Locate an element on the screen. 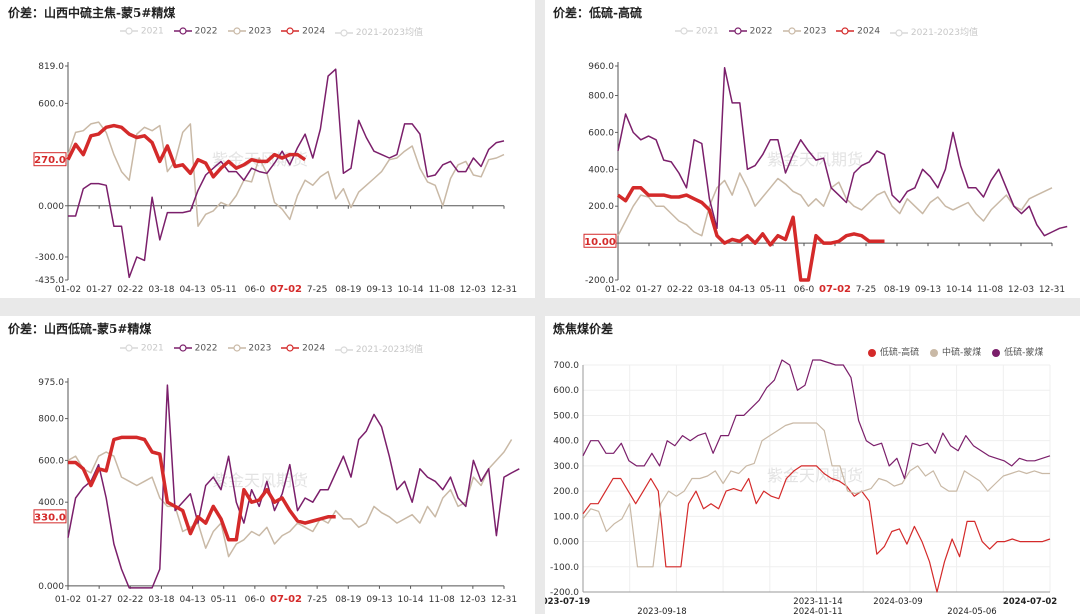  x-tick-label: 12-31 is located at coordinates (1052, 290).